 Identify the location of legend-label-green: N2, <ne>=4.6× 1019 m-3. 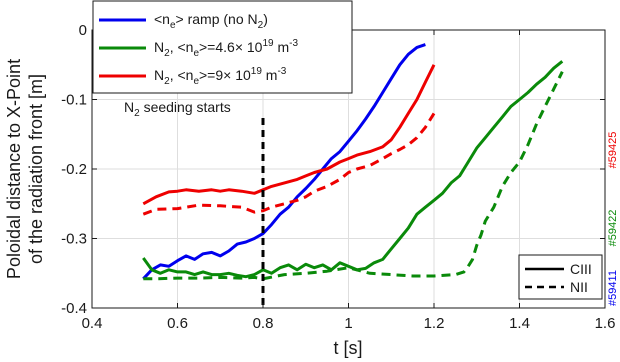
(226, 48).